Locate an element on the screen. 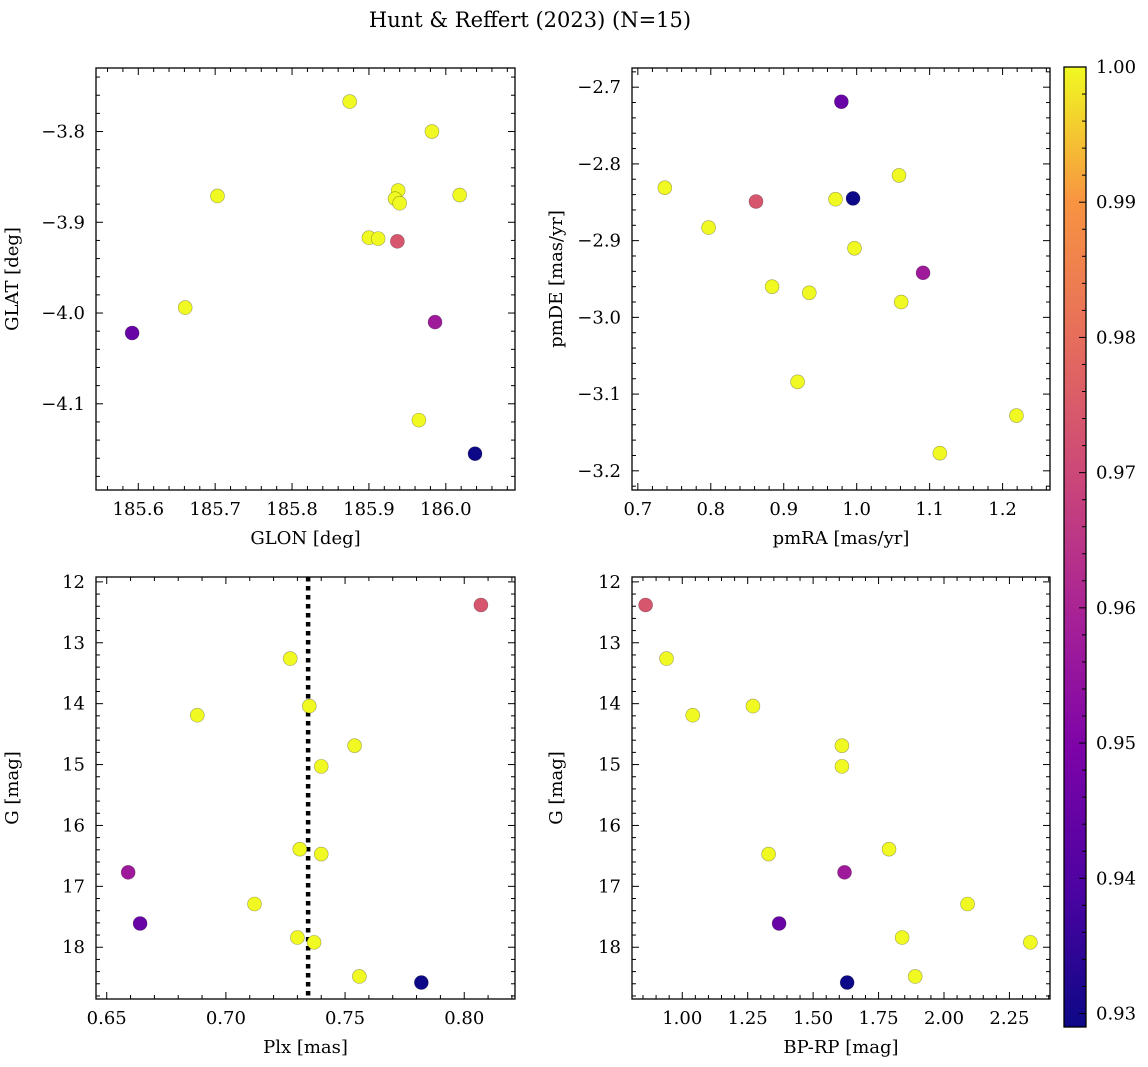 Image resolution: width=1148 pixels, height=1067 pixels. colorbar-tick-label: 0.95 is located at coordinates (1116, 743).